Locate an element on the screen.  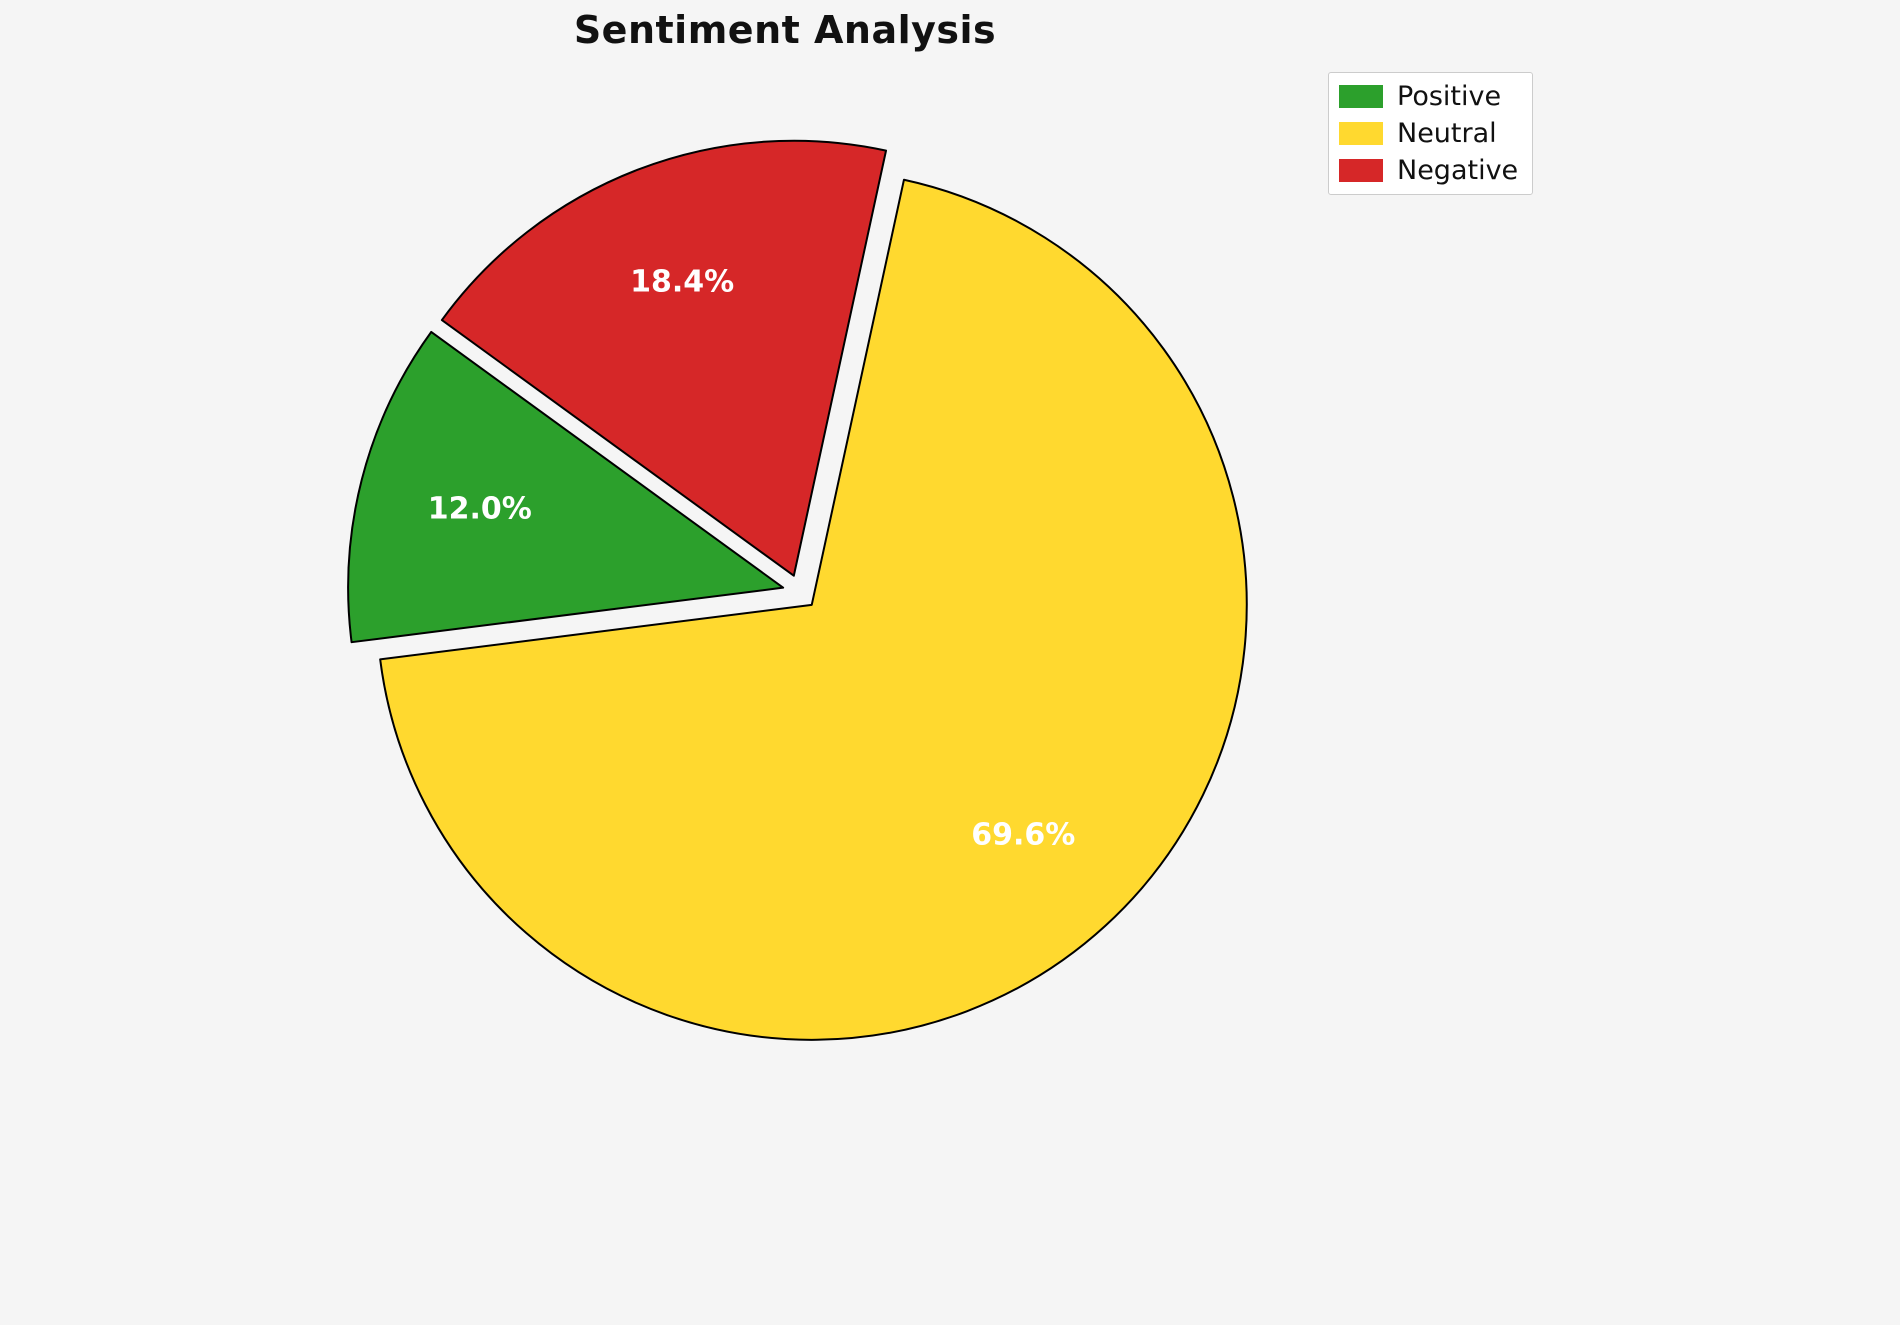
legend-item-positive: Positive is located at coordinates (1428, 96).